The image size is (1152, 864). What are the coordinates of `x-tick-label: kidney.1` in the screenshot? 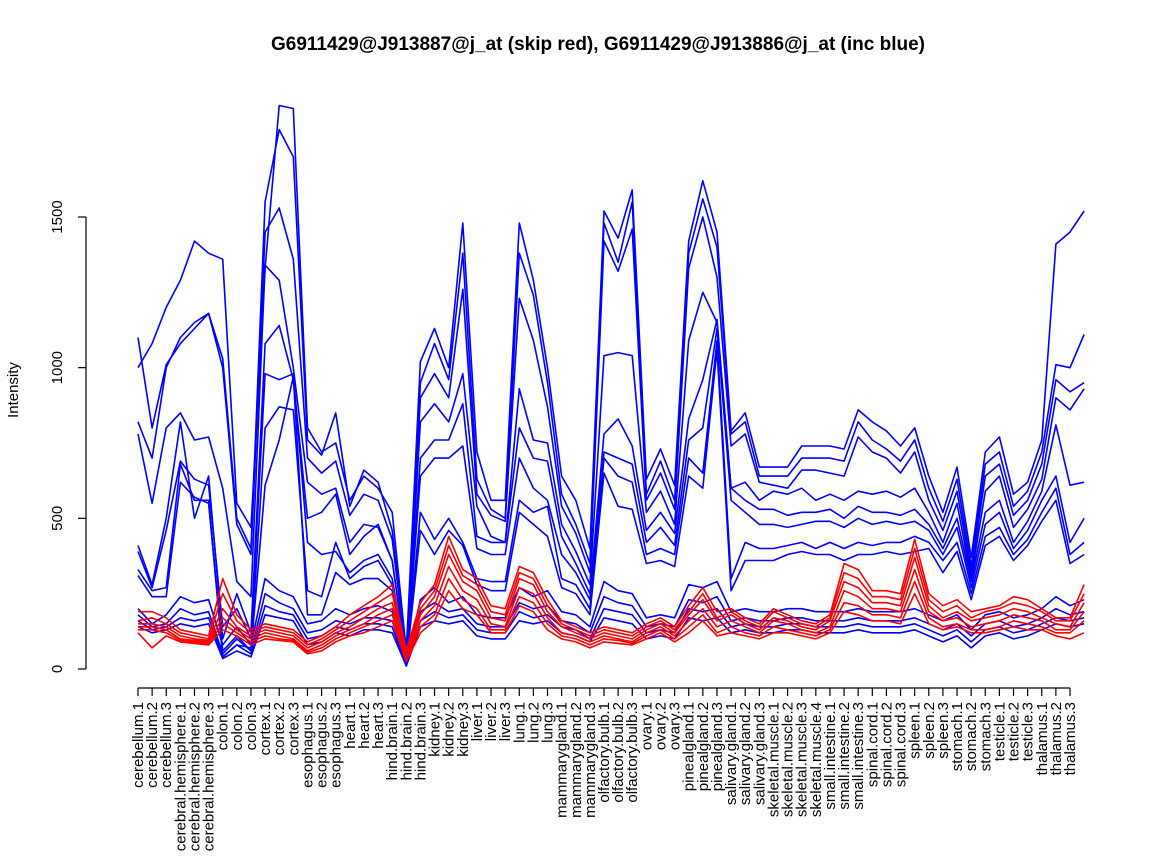 It's located at (435, 729).